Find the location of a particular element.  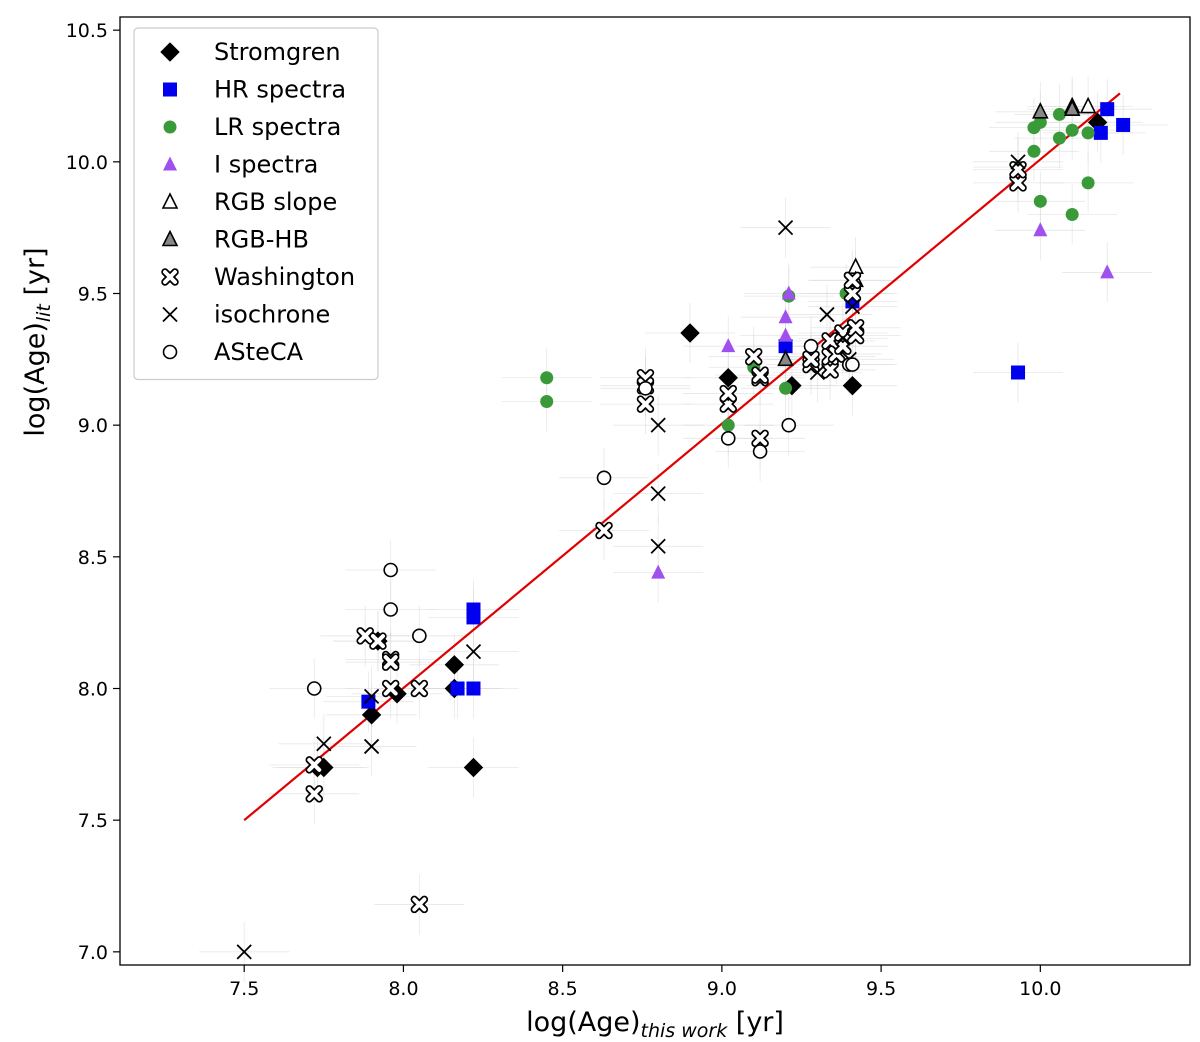

x-tick-label: 8.0 is located at coordinates (403, 989).